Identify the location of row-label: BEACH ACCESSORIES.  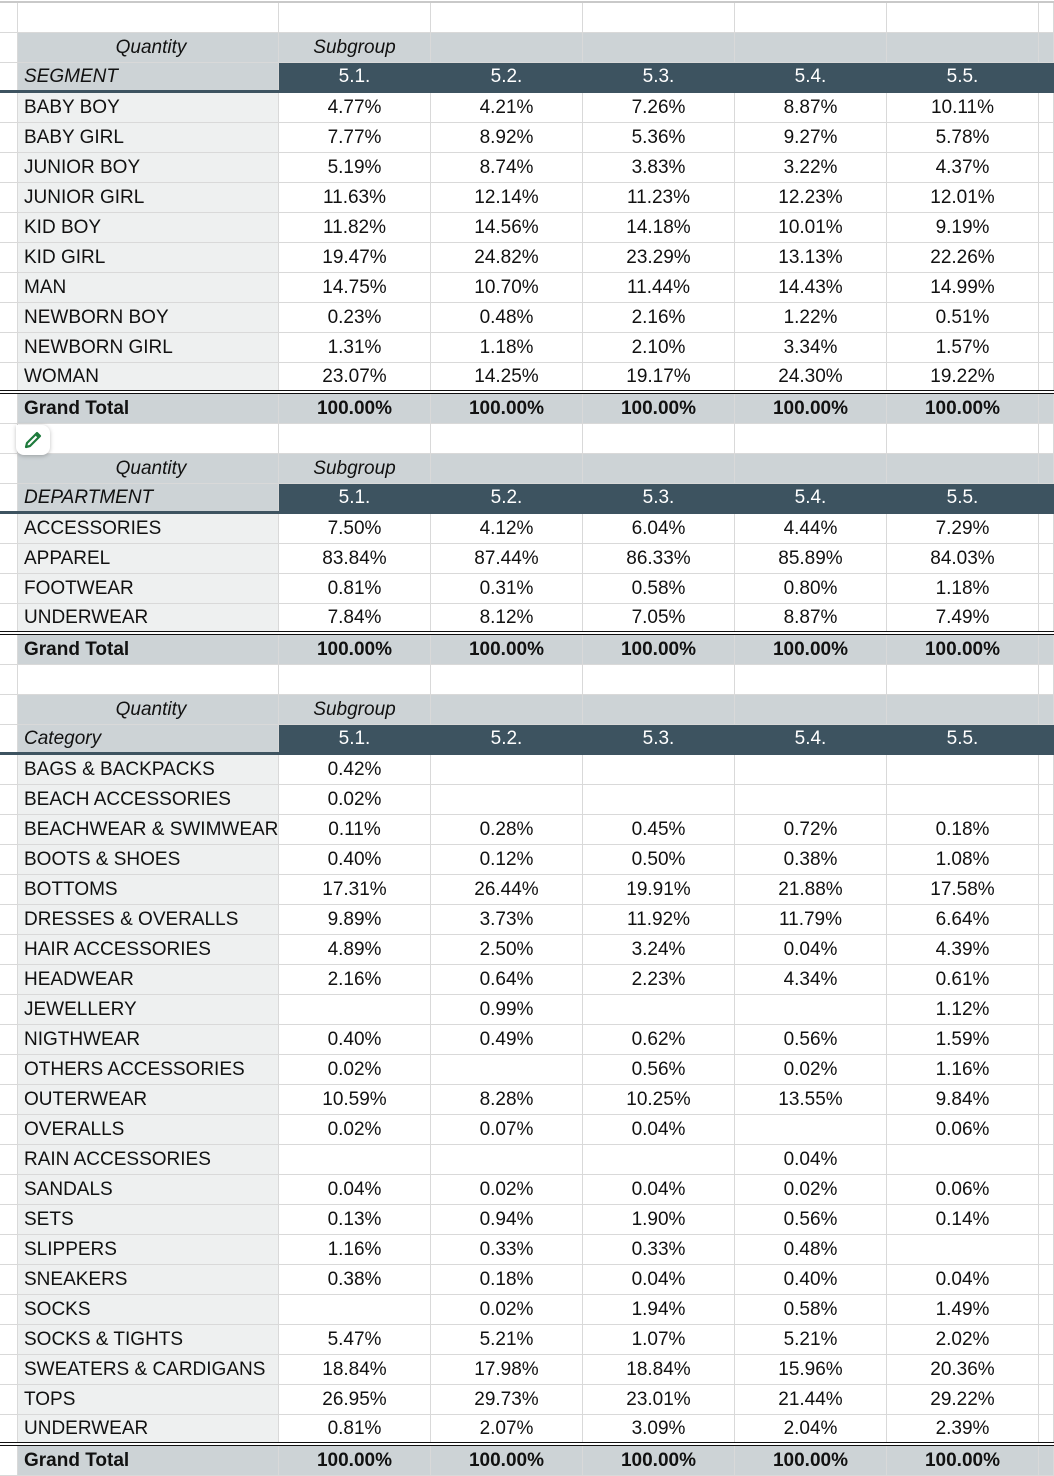
(148, 799).